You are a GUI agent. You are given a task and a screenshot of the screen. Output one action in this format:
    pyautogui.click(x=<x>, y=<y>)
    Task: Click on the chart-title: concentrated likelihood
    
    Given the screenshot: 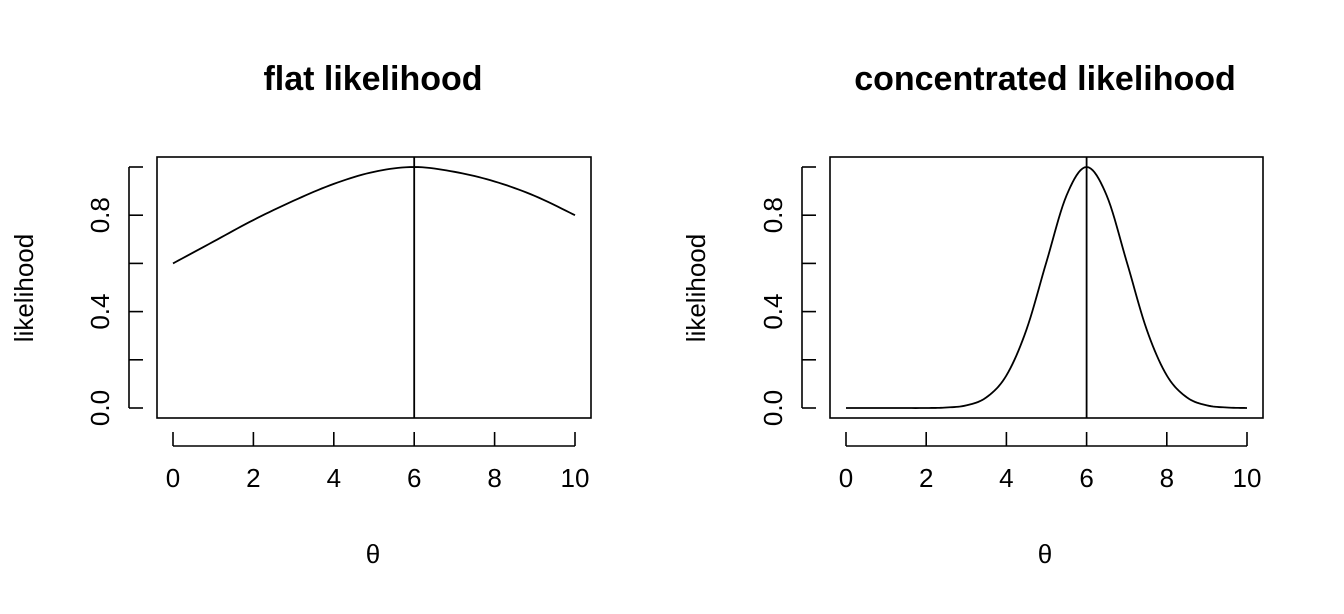 What is the action you would take?
    pyautogui.click(x=1045, y=79)
    